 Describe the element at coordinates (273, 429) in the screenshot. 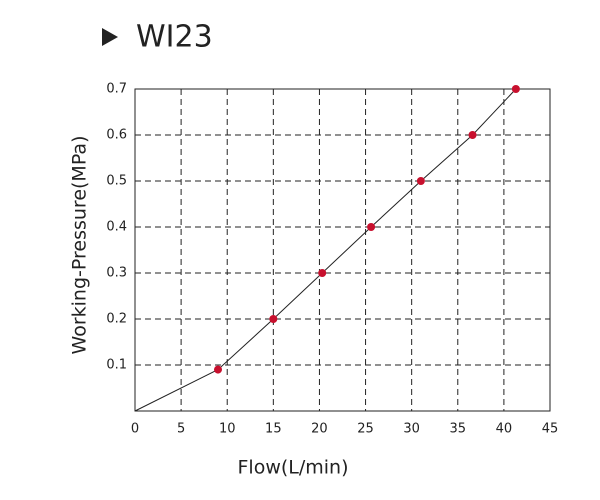

I see `x-tick-label: 15` at that location.